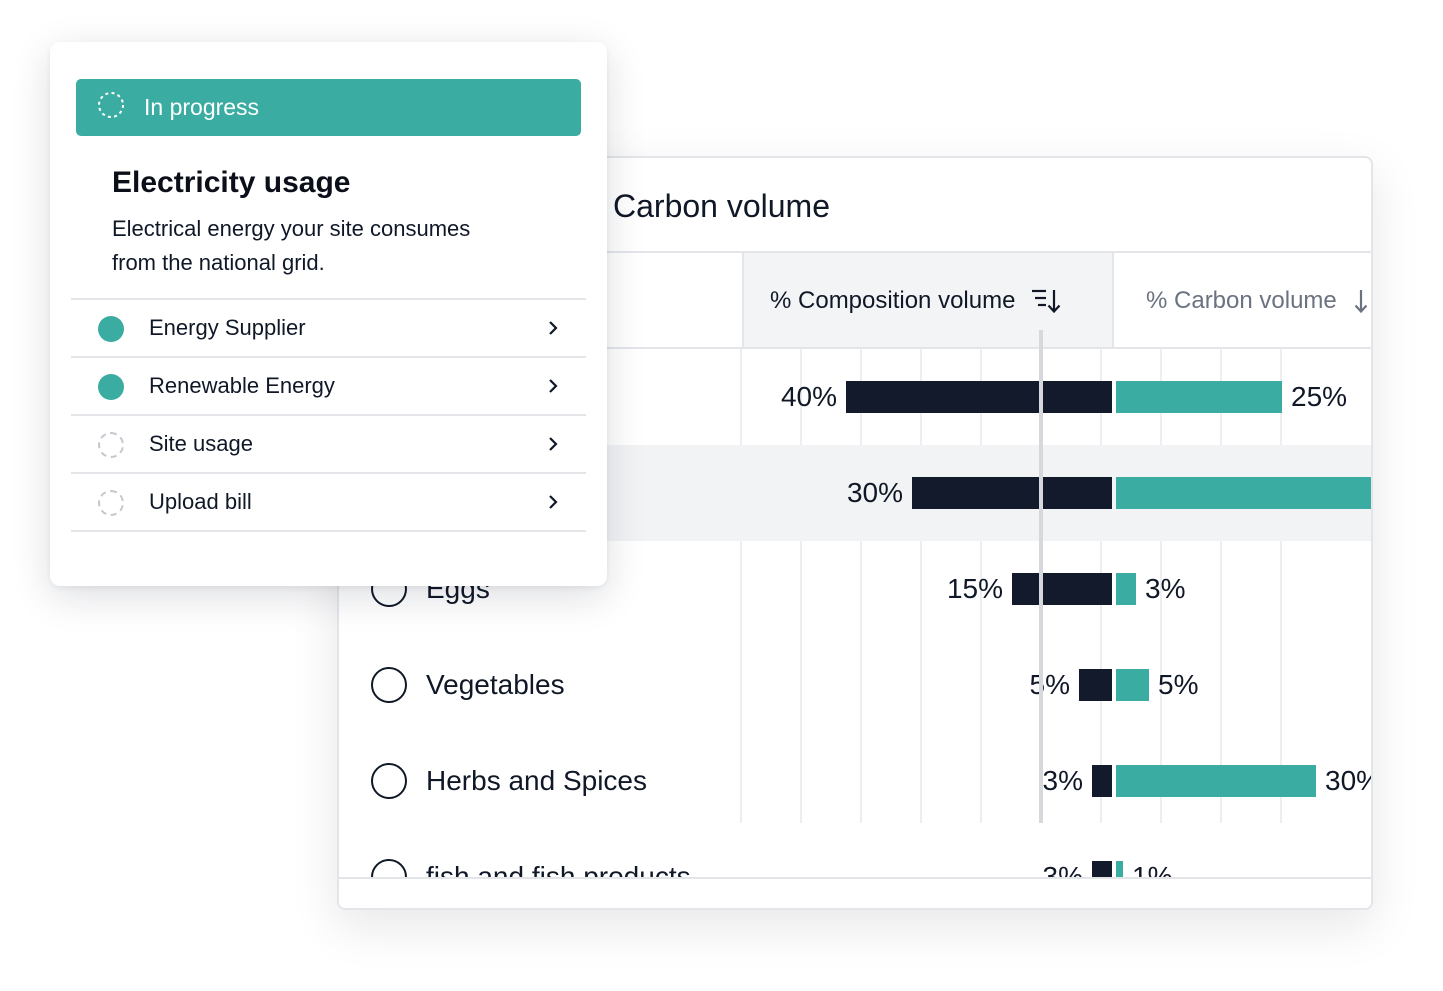 The width and height of the screenshot is (1443, 991). Describe the element at coordinates (242, 385) in the screenshot. I see `task-label: Renewable Energy` at that location.